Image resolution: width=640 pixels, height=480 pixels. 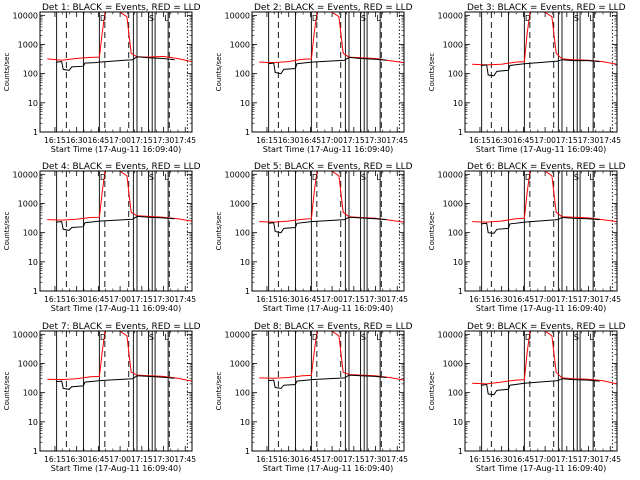 I want to click on panel-title: Det 7: BLACK = Events, RED = LLD, so click(x=121, y=327).